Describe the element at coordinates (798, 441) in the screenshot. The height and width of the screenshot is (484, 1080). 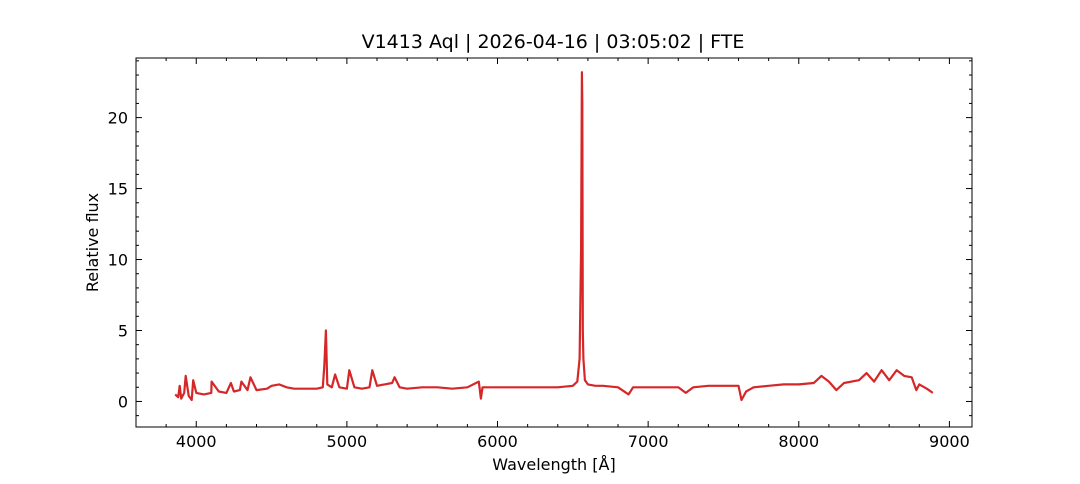
I see `x-tick-label: 8000` at that location.